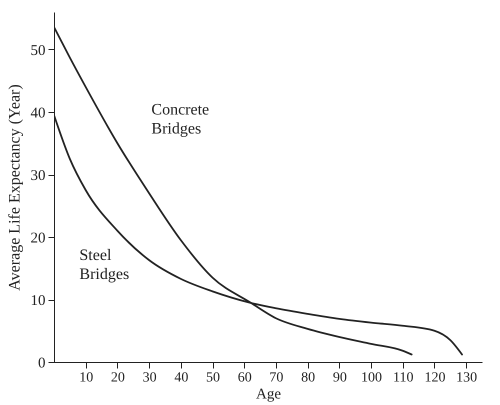 The image size is (500, 405). Describe the element at coordinates (42, 364) in the screenshot. I see `y-tick-label: 0` at that location.